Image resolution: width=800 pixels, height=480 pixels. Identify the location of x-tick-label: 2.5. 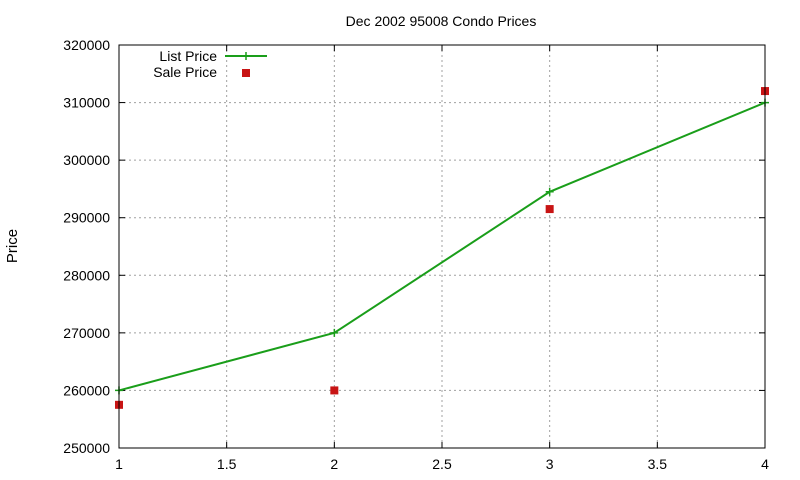
(442, 464).